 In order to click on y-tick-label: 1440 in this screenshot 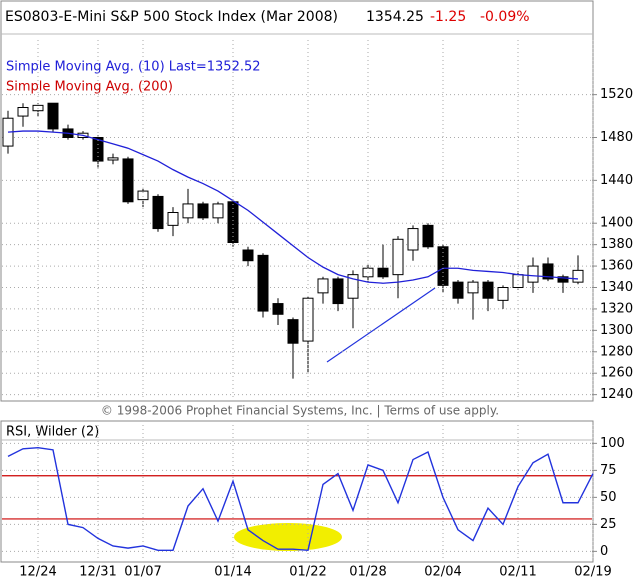, I will do `click(616, 180)`.